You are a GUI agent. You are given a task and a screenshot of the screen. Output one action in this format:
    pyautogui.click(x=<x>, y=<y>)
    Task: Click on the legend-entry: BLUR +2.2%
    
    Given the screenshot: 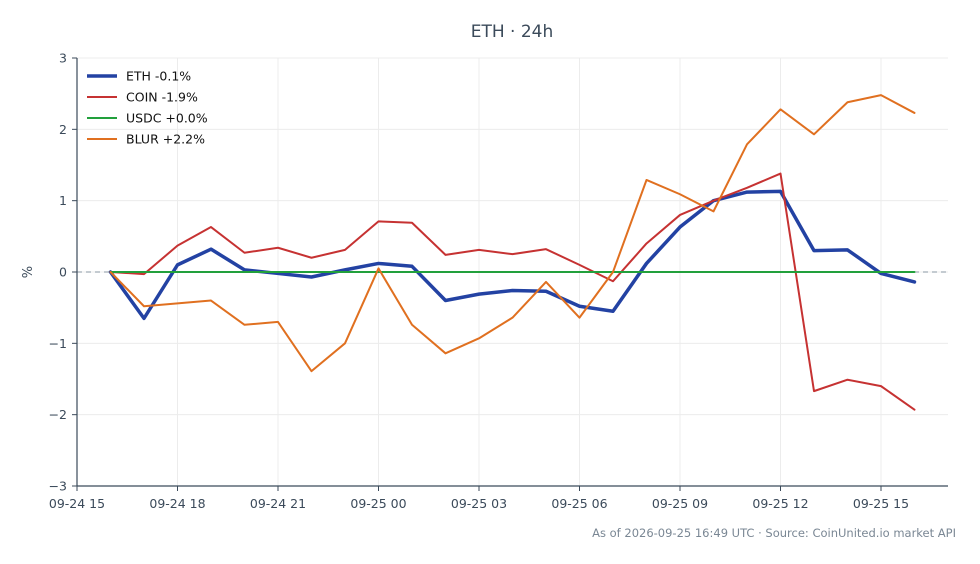 What is the action you would take?
    pyautogui.click(x=165, y=139)
    